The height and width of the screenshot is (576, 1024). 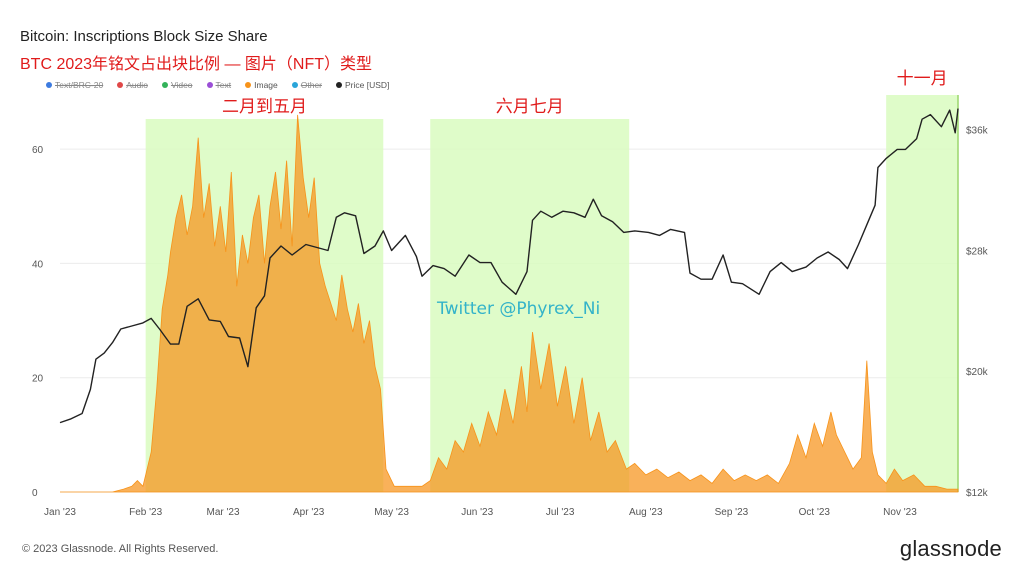 What do you see at coordinates (79, 85) in the screenshot?
I see `legend-label: Text/BRC-20` at bounding box center [79, 85].